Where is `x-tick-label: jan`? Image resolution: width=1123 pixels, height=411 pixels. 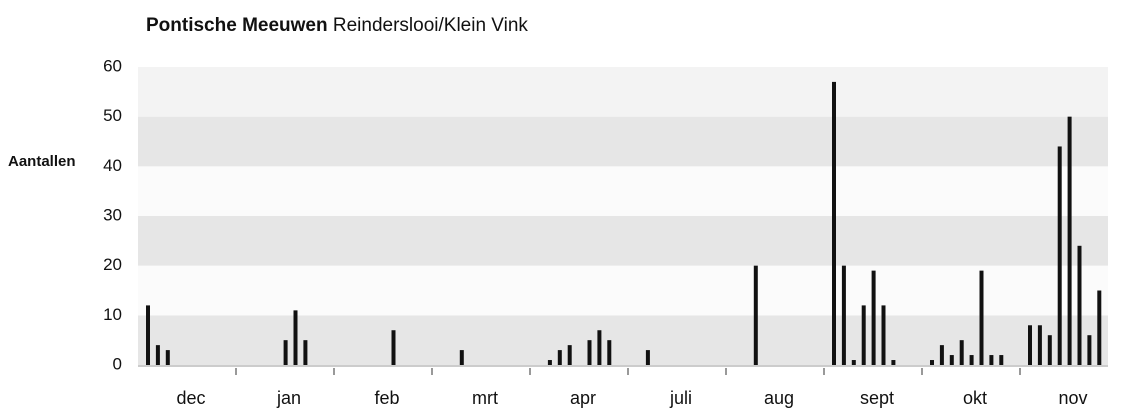 x-tick-label: jan is located at coordinates (288, 398).